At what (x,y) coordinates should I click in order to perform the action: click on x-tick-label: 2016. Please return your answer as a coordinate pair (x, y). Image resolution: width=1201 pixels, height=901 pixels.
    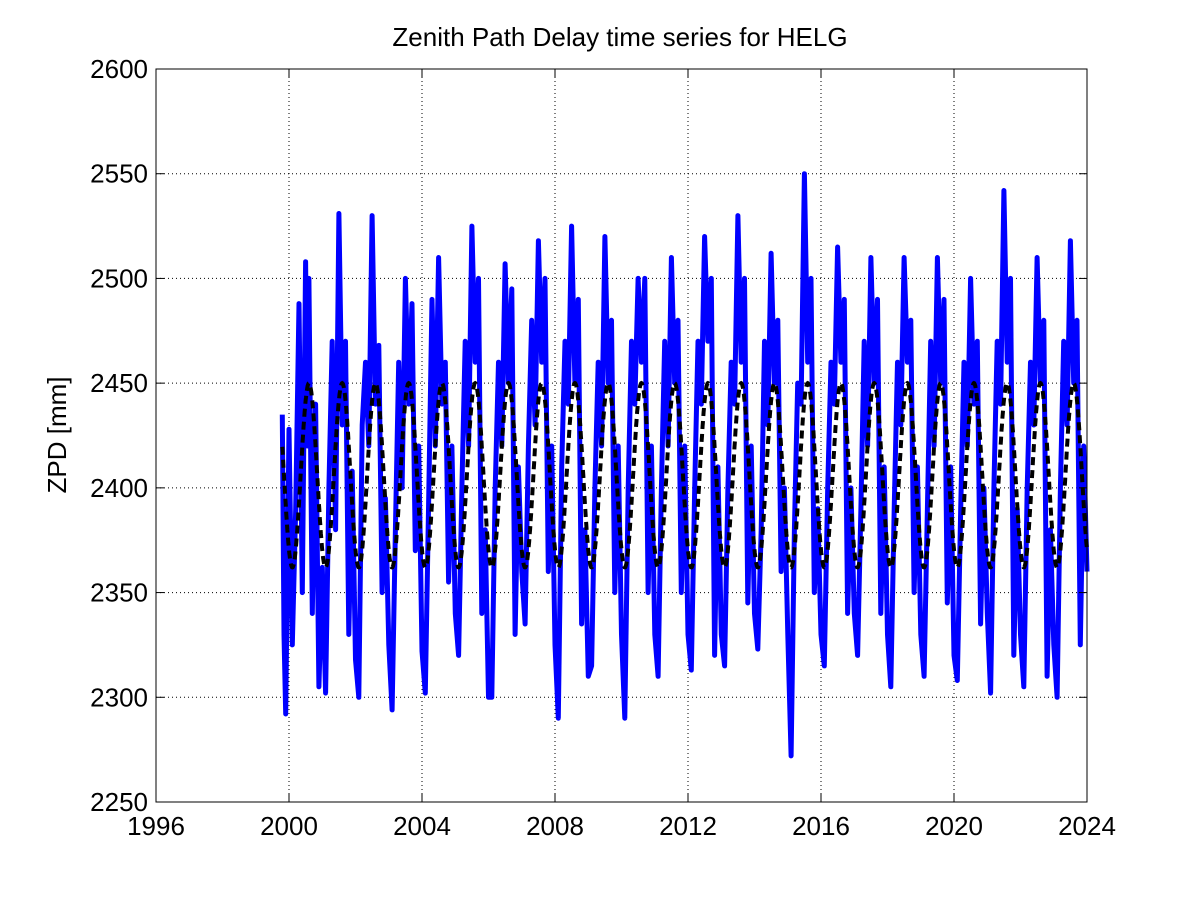
    Looking at the image, I should click on (821, 826).